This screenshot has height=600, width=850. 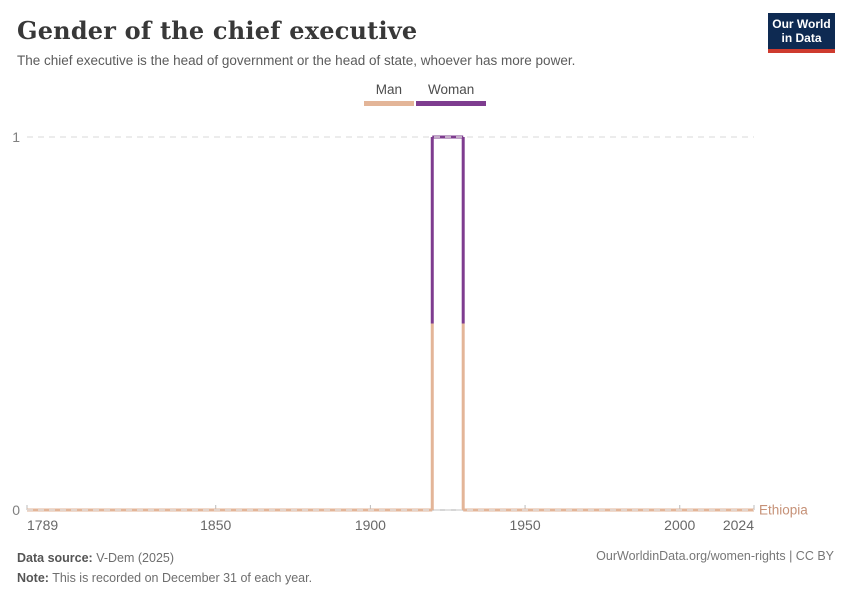 I want to click on chart-legend: Man Woman, so click(x=425, y=94).